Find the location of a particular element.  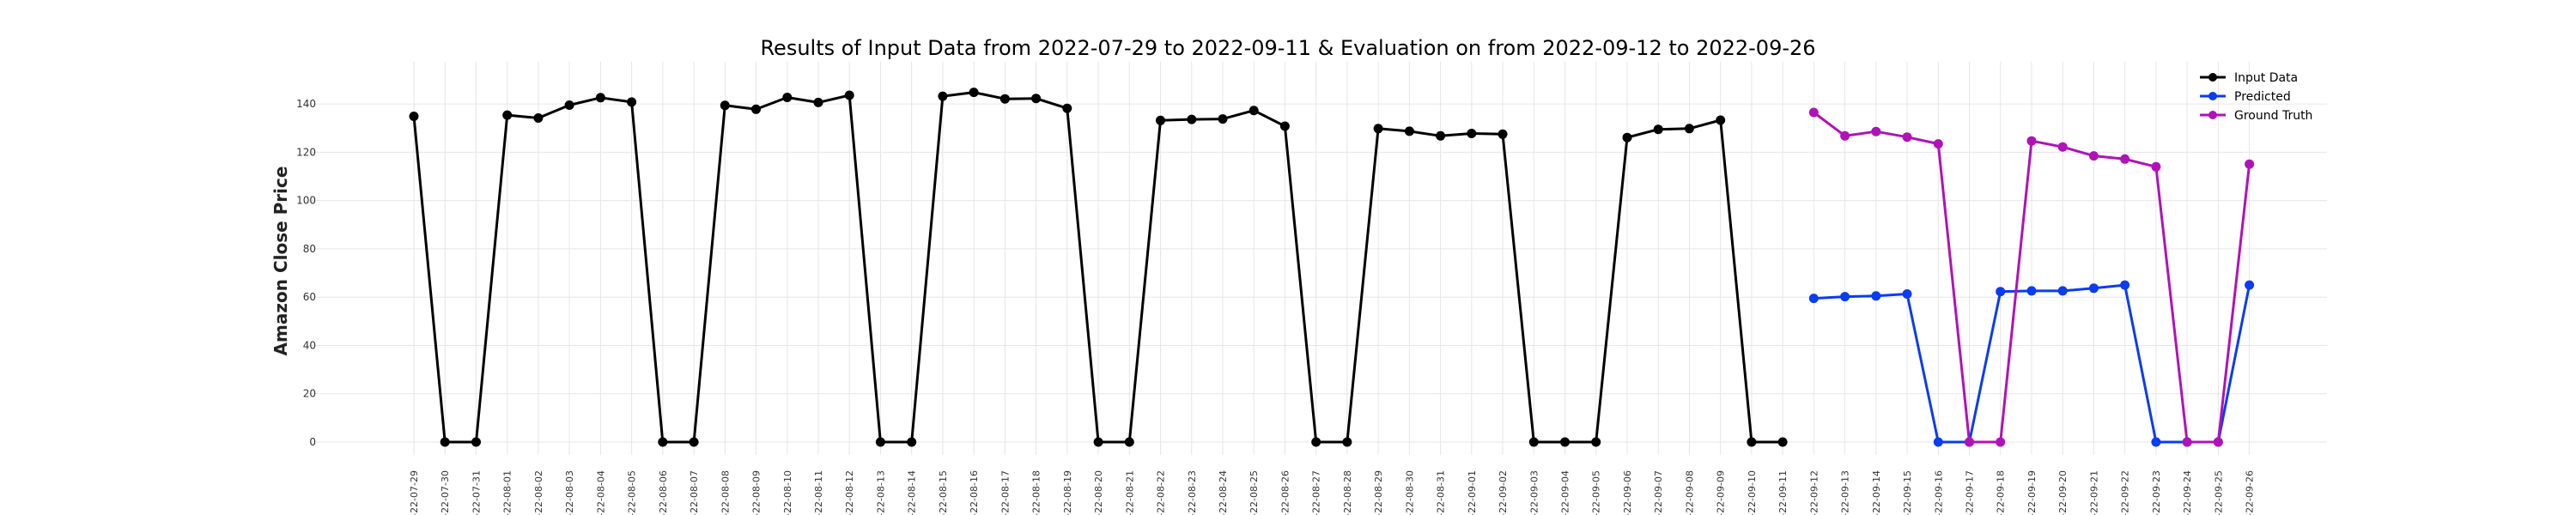

legend-label: Ground Truth is located at coordinates (2273, 116).